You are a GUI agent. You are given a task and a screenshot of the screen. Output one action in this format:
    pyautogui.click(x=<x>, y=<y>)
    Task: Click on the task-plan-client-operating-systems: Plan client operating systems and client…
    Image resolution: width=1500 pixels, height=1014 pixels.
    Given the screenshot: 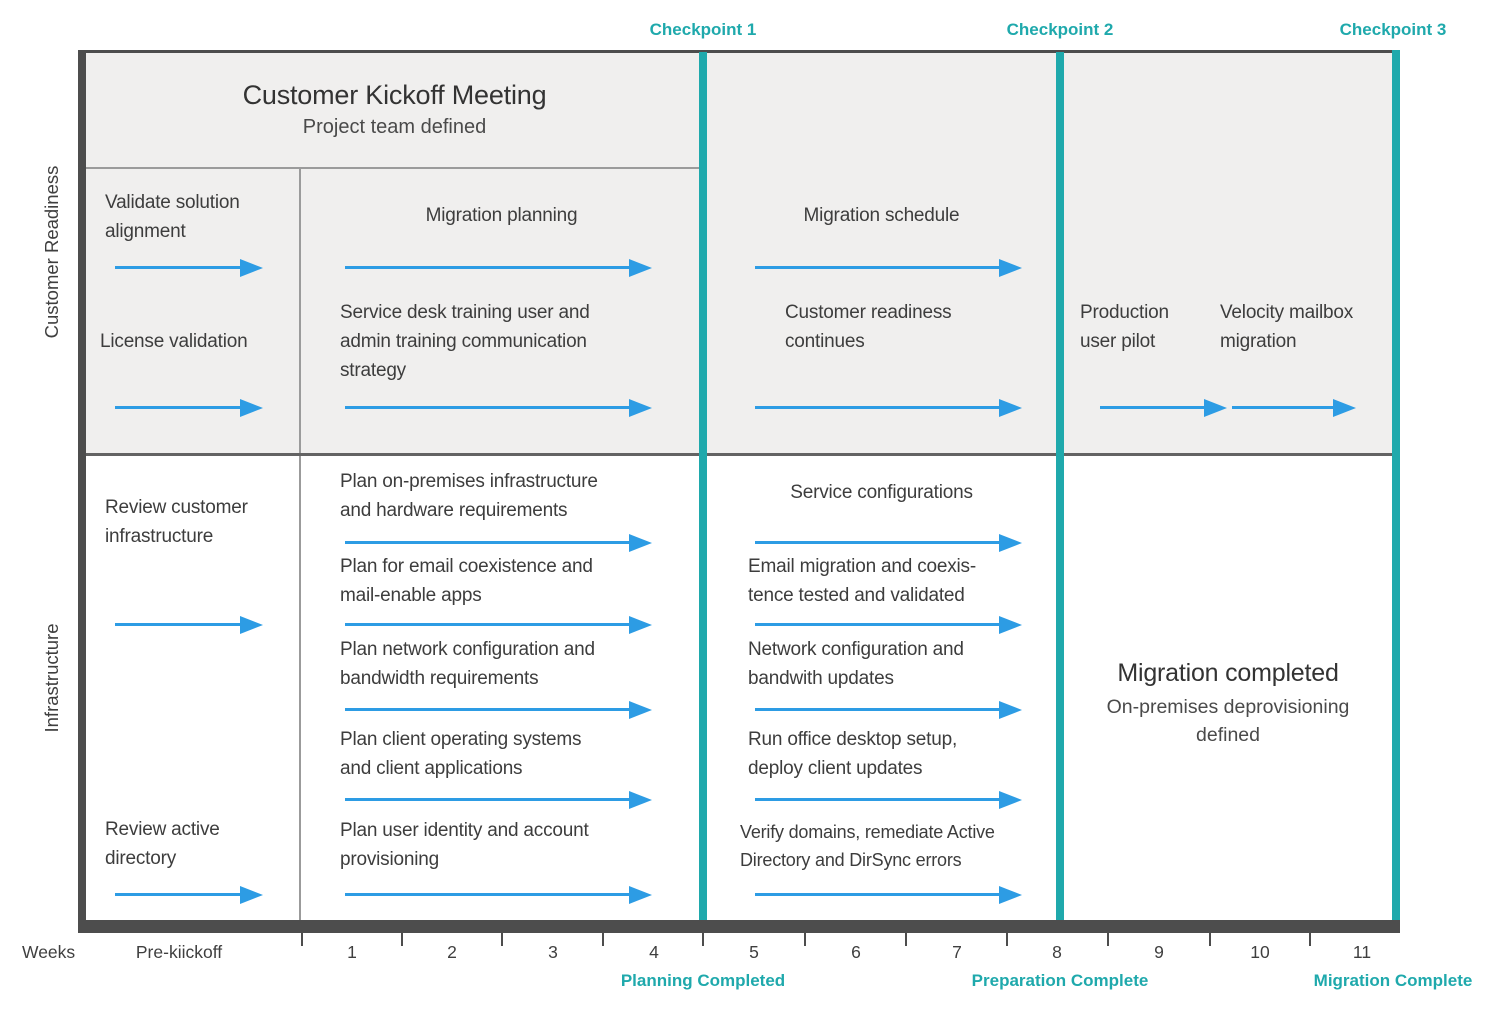 What is the action you would take?
    pyautogui.click(x=461, y=754)
    